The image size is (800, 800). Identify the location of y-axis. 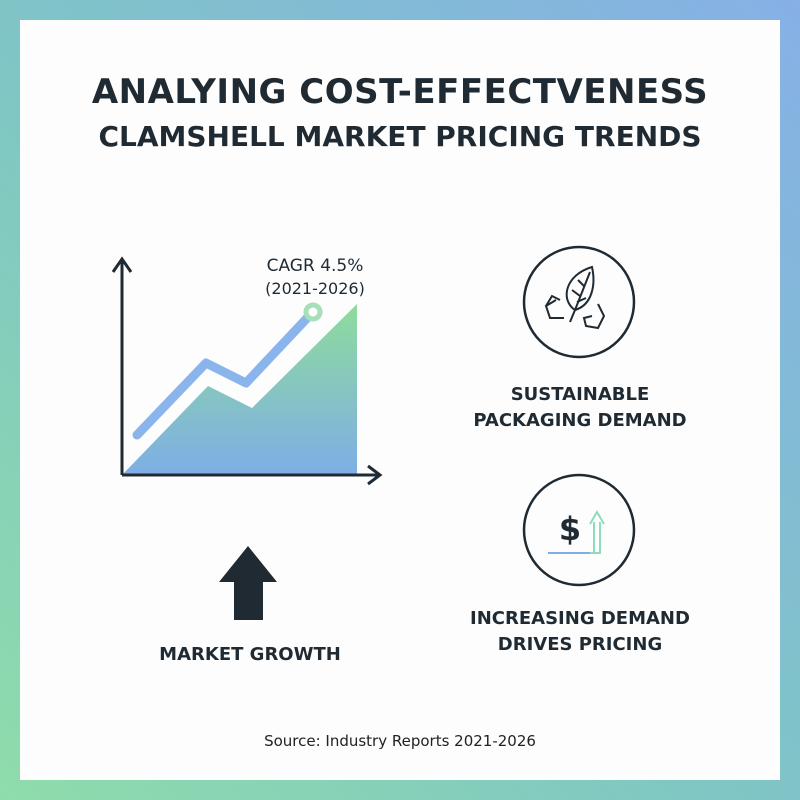
(122, 365).